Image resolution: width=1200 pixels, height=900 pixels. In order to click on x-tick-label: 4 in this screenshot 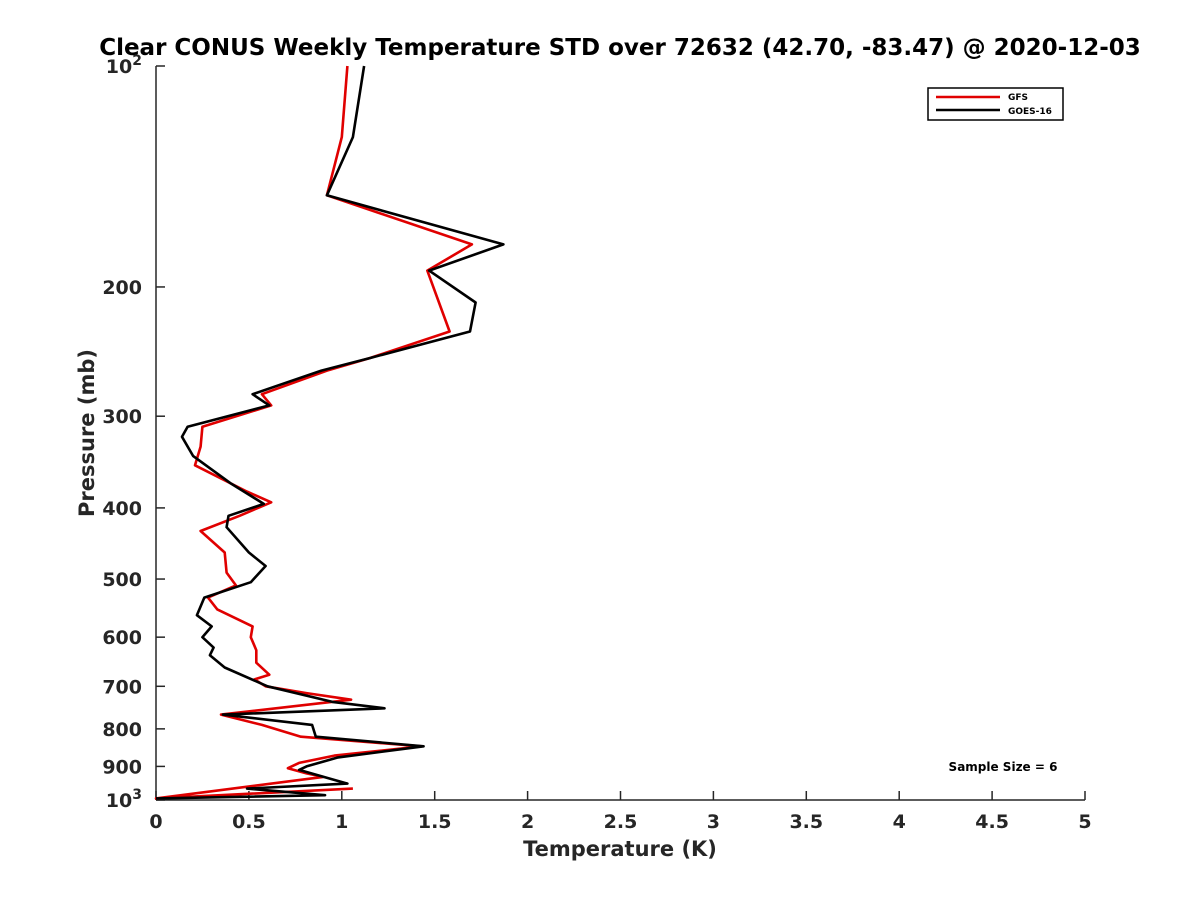, I will do `click(899, 822)`.